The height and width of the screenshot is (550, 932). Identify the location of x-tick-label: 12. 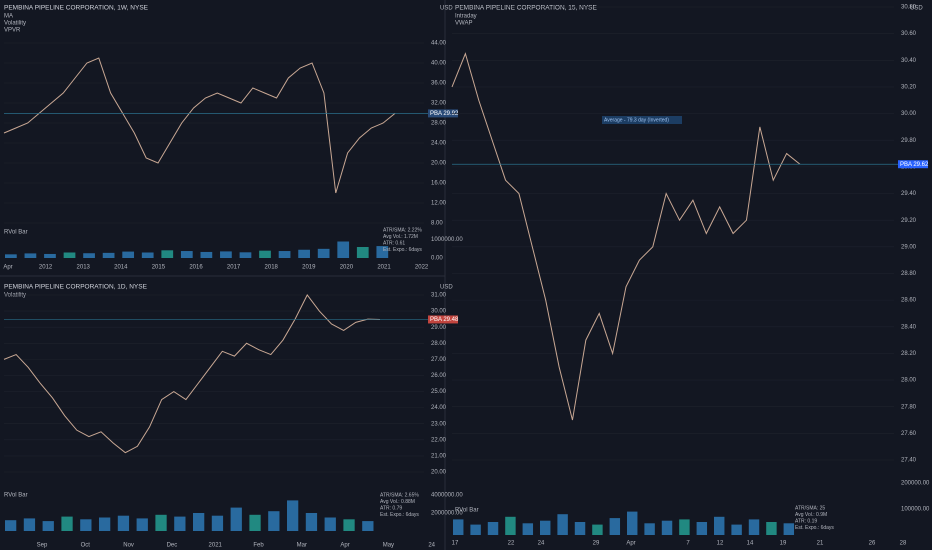
(720, 544).